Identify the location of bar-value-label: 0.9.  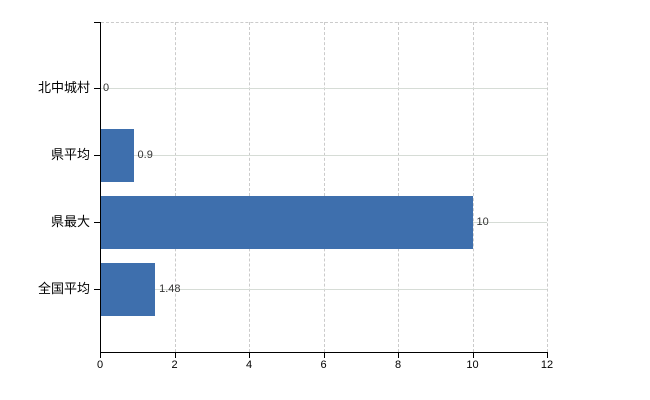
(145, 155).